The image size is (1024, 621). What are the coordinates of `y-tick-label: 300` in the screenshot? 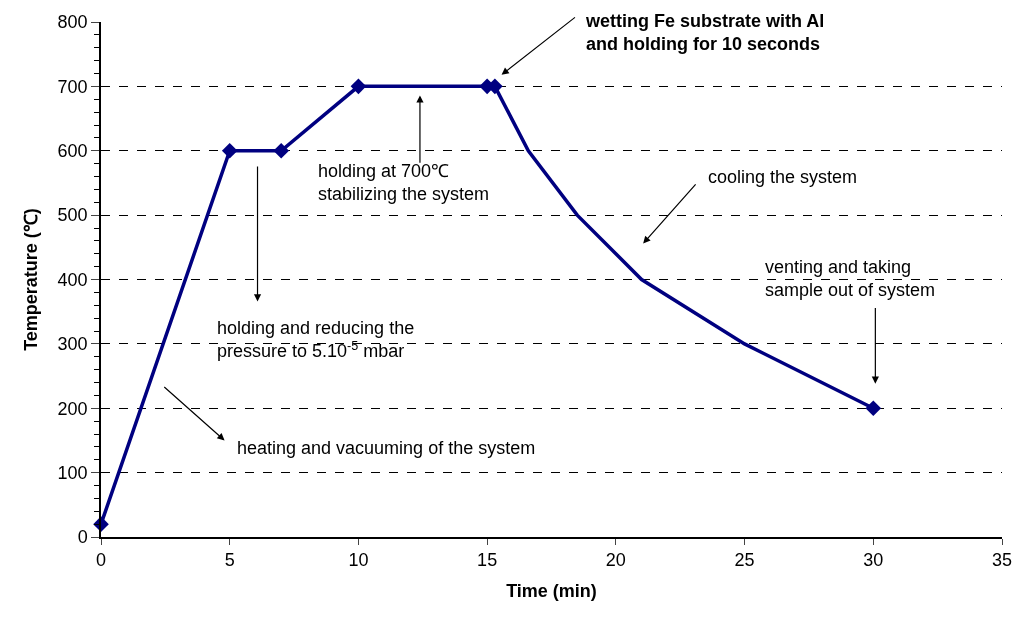 It's located at (72, 344).